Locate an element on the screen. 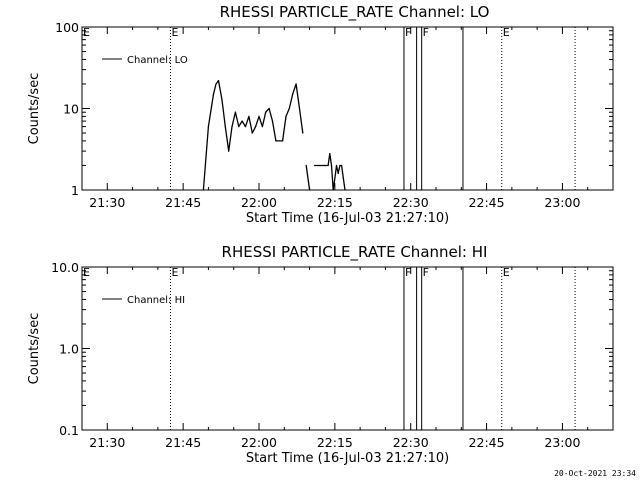  y-tick-label: 10.0 is located at coordinates (65, 267).